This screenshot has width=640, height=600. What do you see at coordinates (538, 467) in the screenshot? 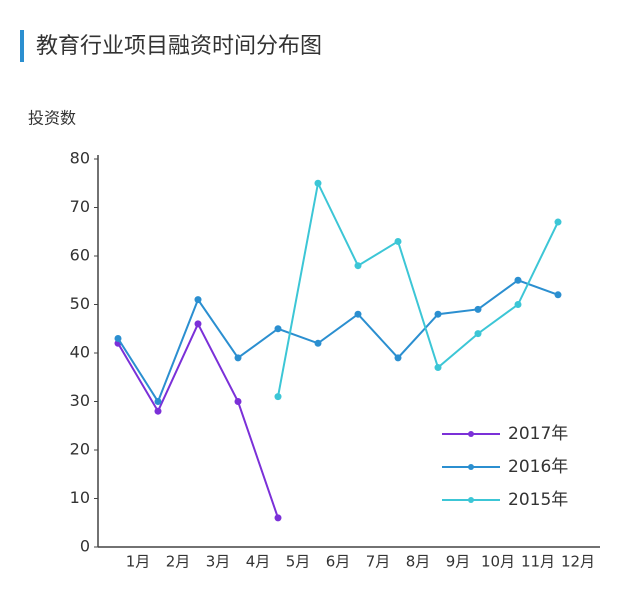
I see `legend-label: 2016年` at bounding box center [538, 467].